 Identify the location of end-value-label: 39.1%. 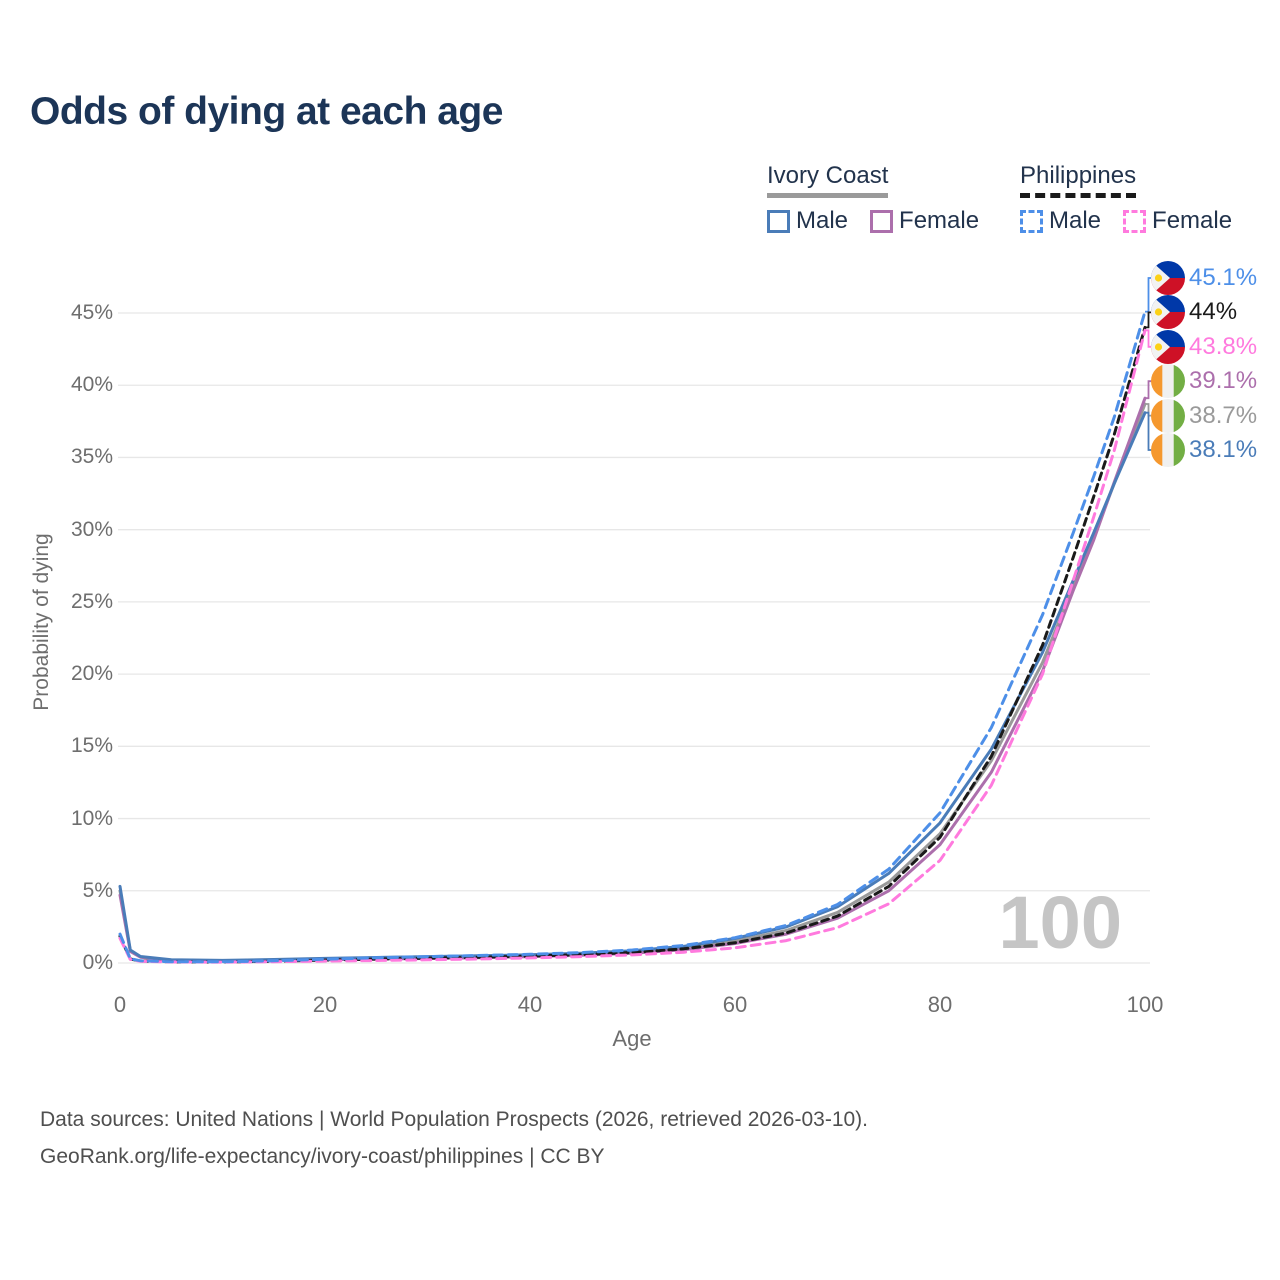
(1223, 381).